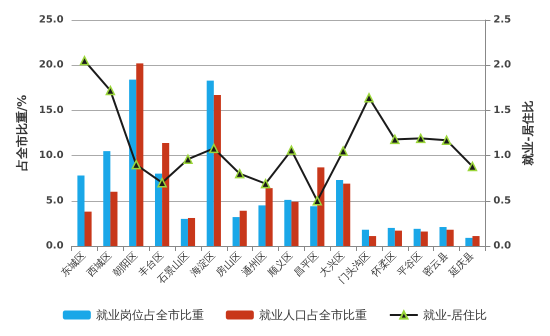  Describe the element at coordinates (55, 200) in the screenshot. I see `y-tick-label: 5.0` at that location.